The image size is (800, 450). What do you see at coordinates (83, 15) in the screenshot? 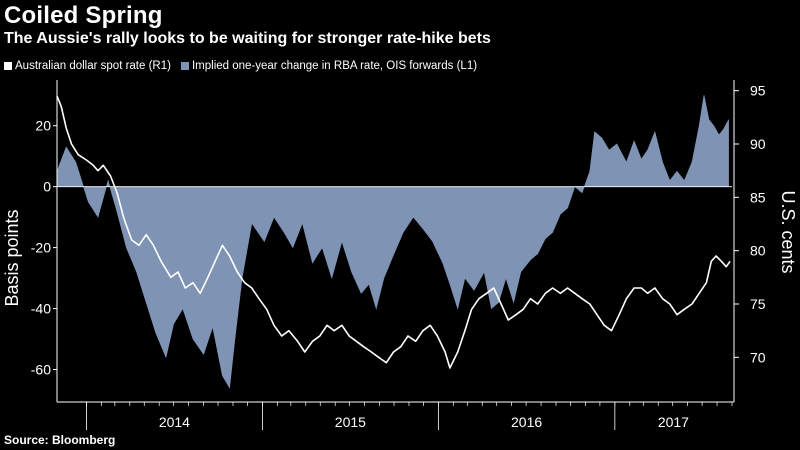
I see `chart-title: Coiled Spring` at bounding box center [83, 15].